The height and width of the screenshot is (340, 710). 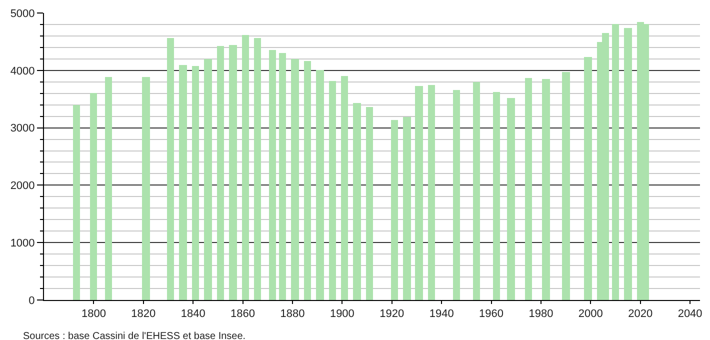 What do you see at coordinates (22, 71) in the screenshot?
I see `y-tick-label: 4000` at bounding box center [22, 71].